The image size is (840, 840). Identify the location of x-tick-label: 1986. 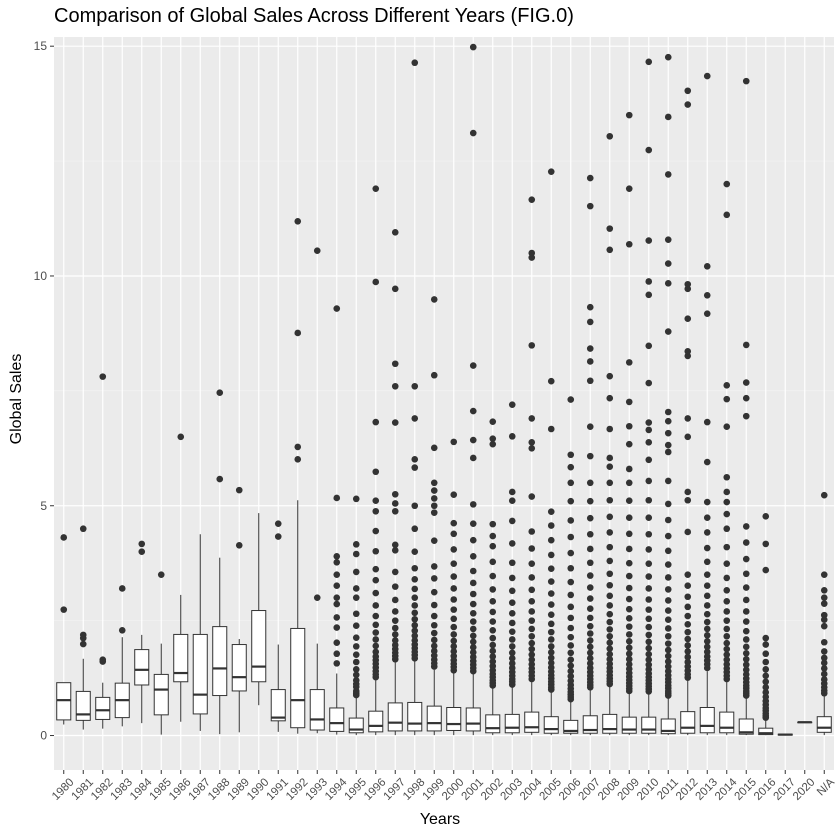
(180, 789).